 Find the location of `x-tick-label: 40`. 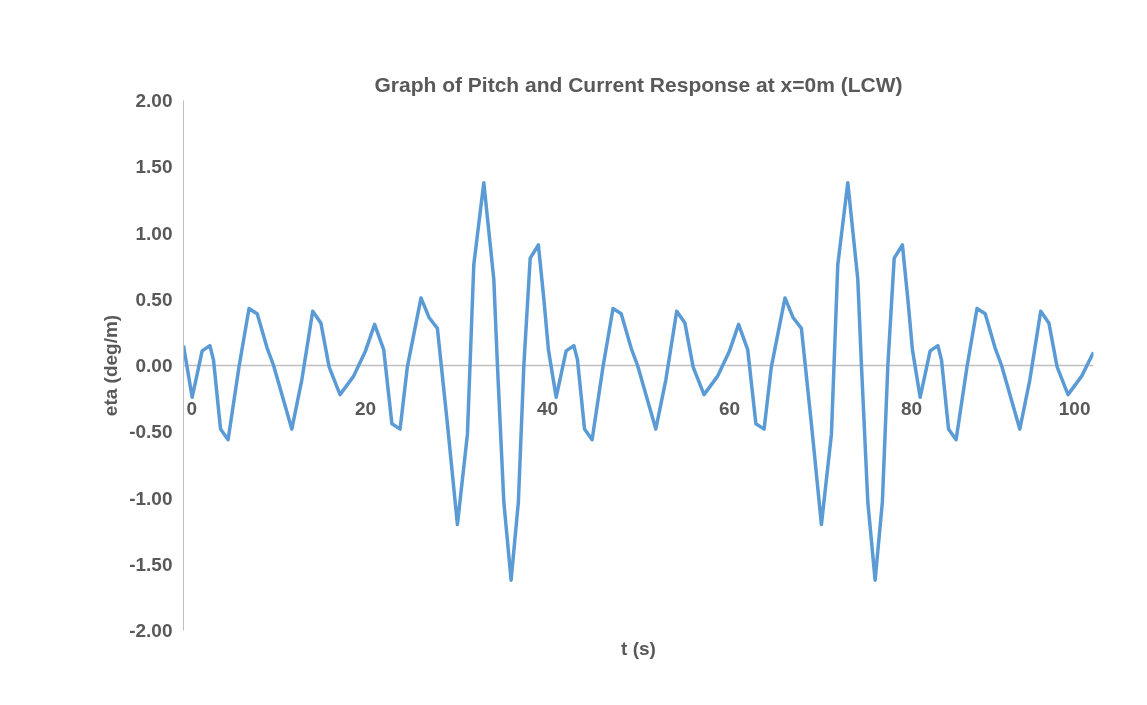

x-tick-label: 40 is located at coordinates (547, 408).